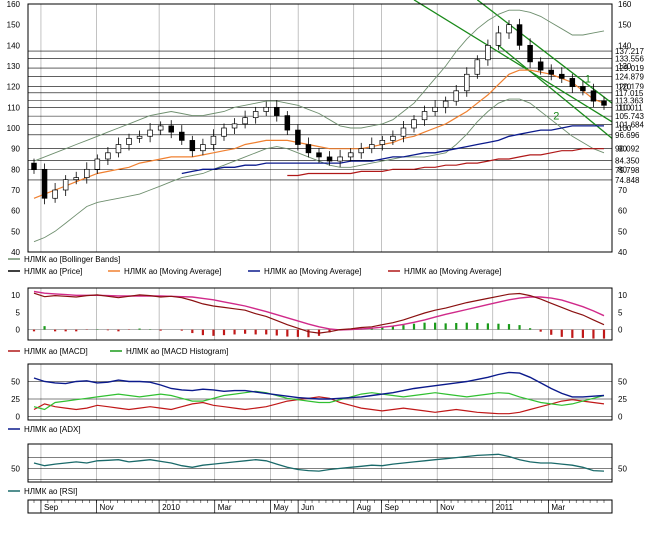 The image size is (650, 539). Describe the element at coordinates (620, 417) in the screenshot. I see `adx-tick-right-0: 0` at that location.